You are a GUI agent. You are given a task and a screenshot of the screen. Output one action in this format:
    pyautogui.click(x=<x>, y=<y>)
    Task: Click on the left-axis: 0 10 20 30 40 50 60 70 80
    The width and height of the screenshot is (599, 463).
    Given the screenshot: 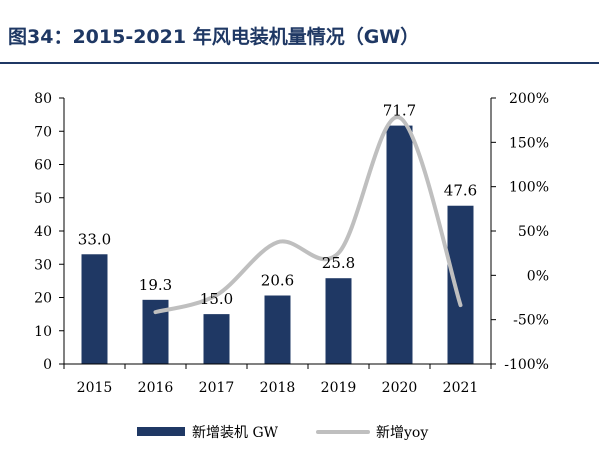 What is the action you would take?
    pyautogui.click(x=49, y=232)
    